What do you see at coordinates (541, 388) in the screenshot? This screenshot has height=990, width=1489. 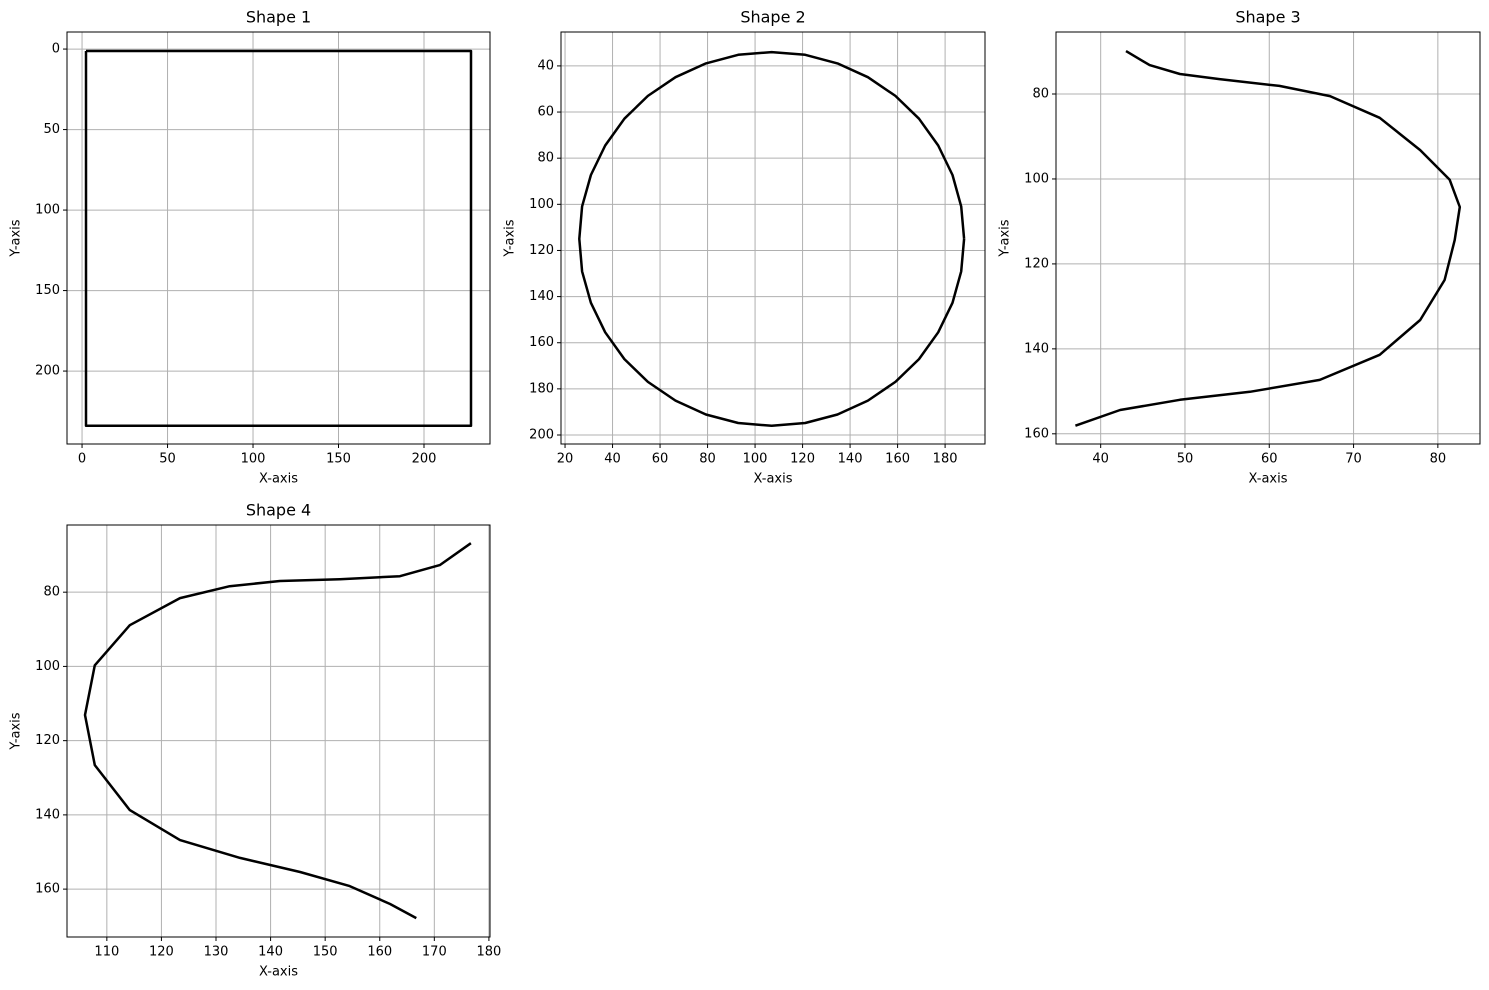 I see `y-tick-label: 180` at bounding box center [541, 388].